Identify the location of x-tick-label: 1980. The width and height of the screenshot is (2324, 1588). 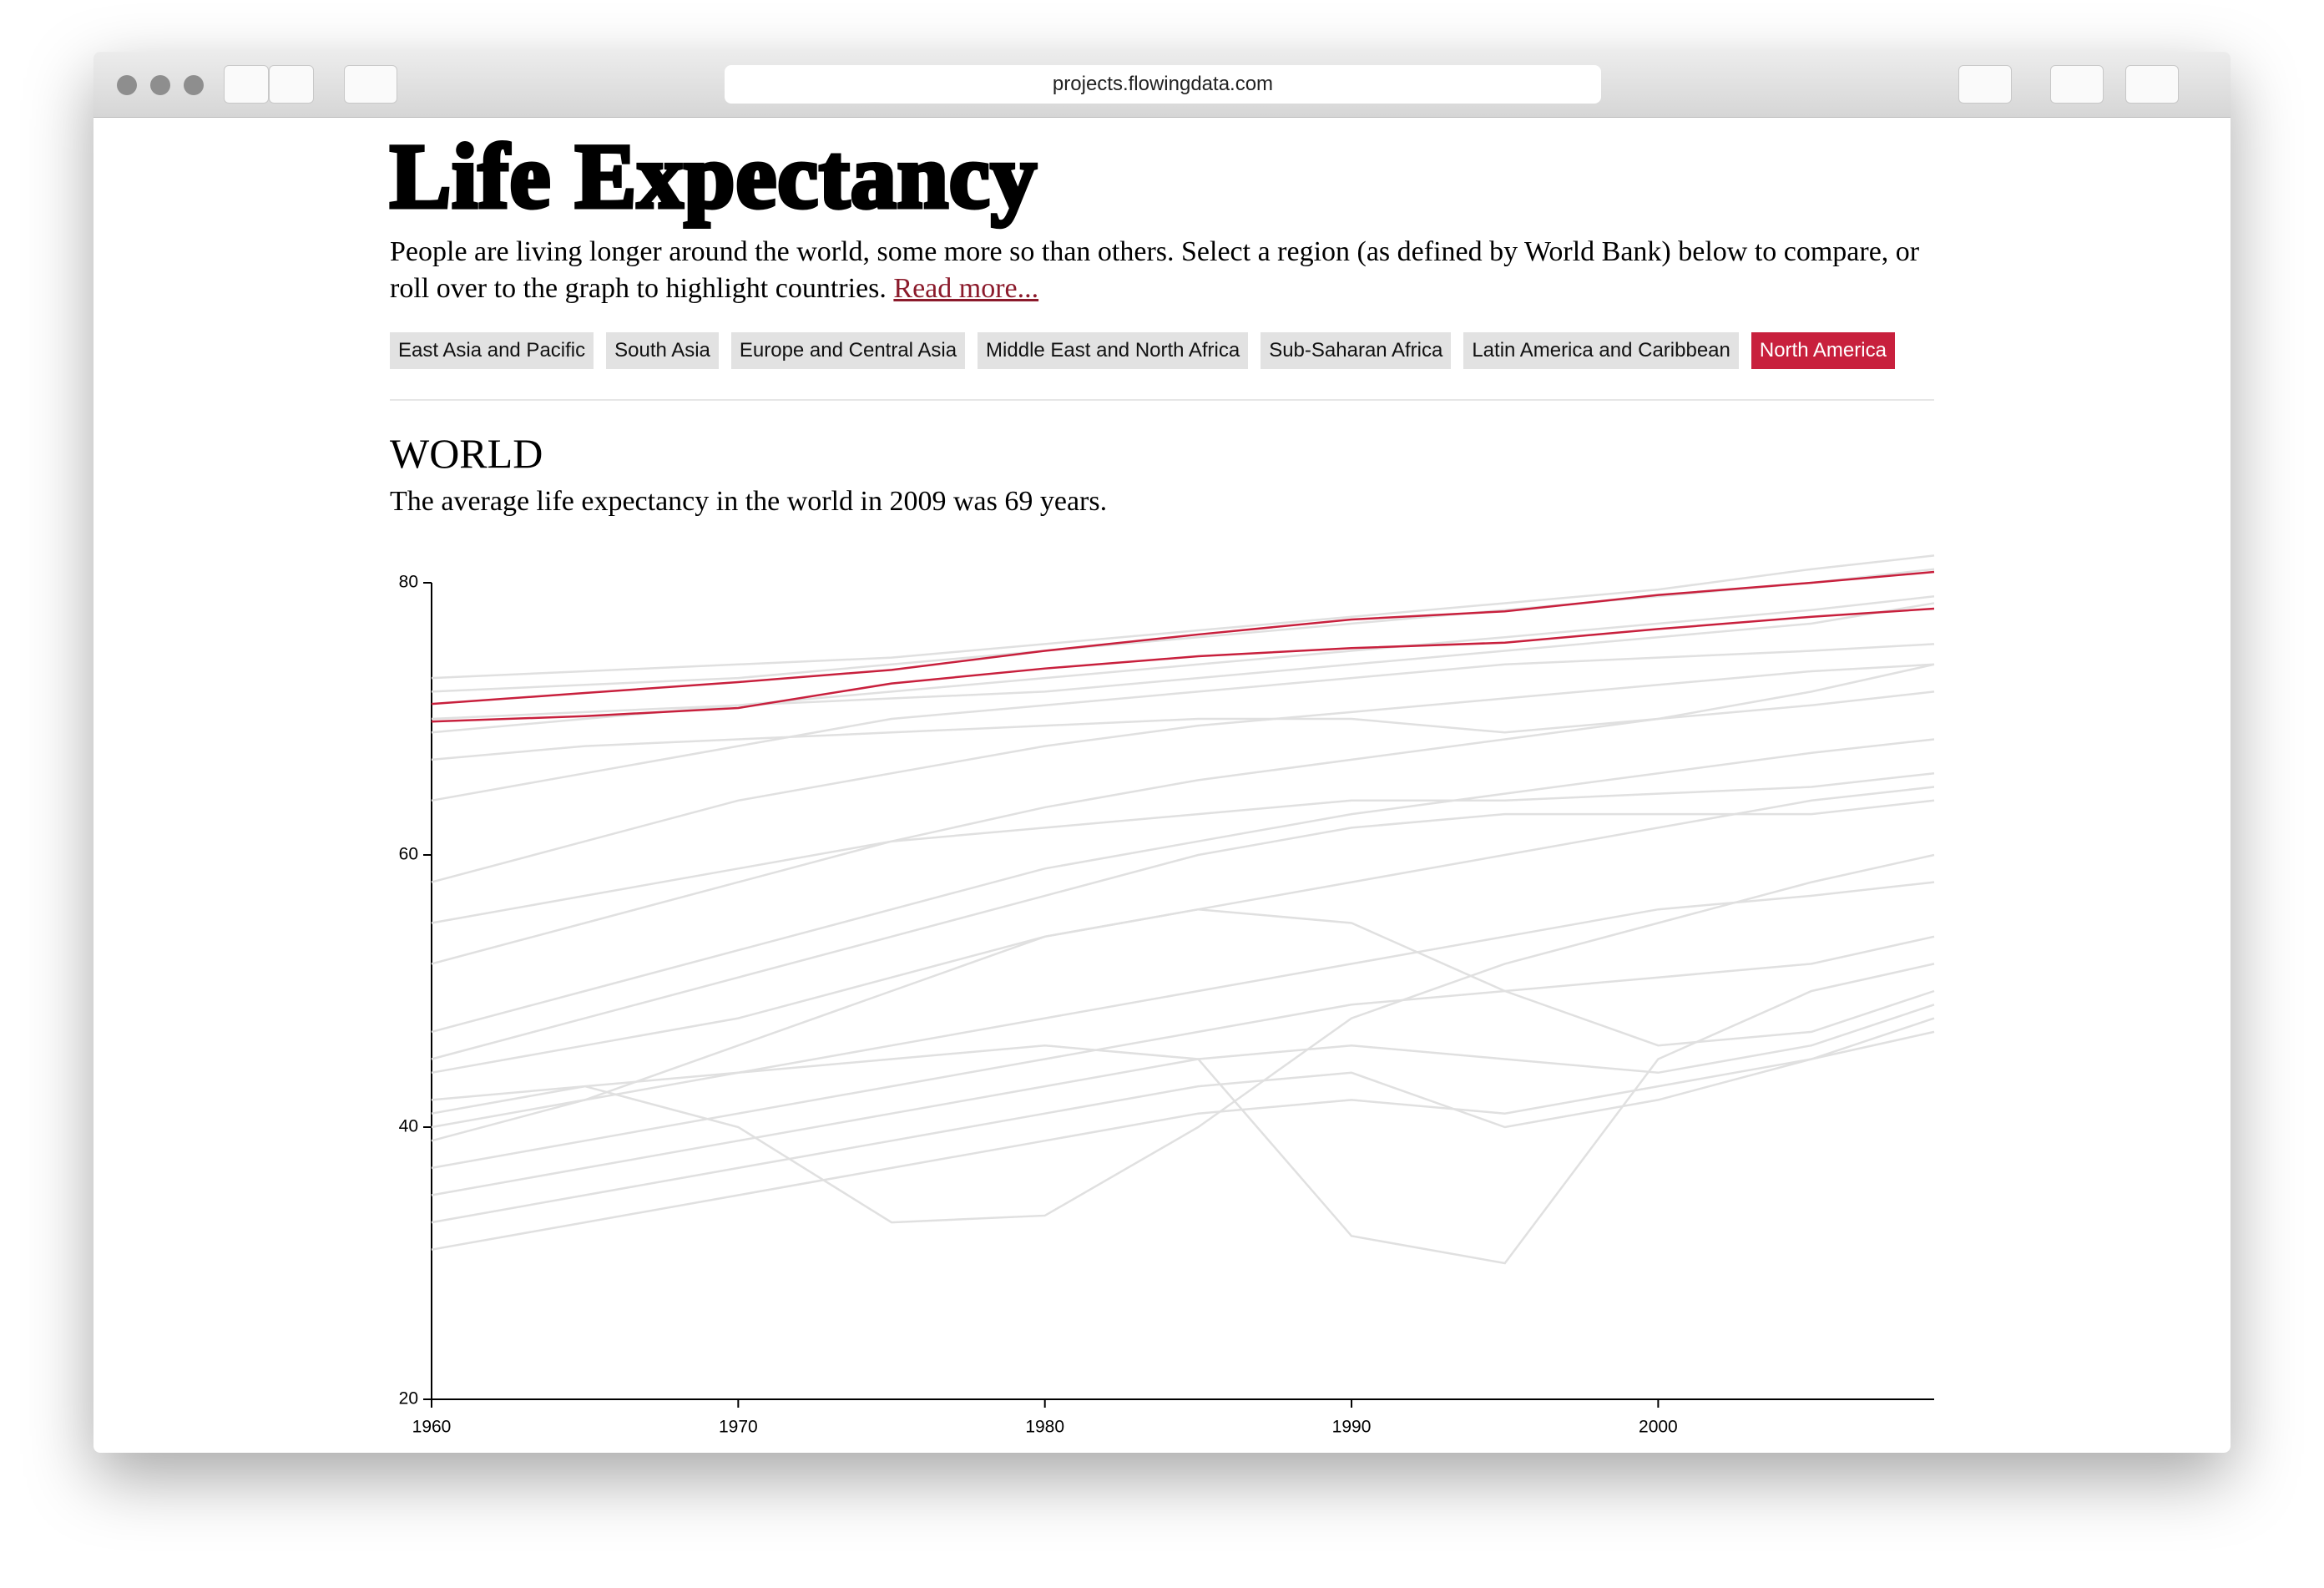
(1044, 1428).